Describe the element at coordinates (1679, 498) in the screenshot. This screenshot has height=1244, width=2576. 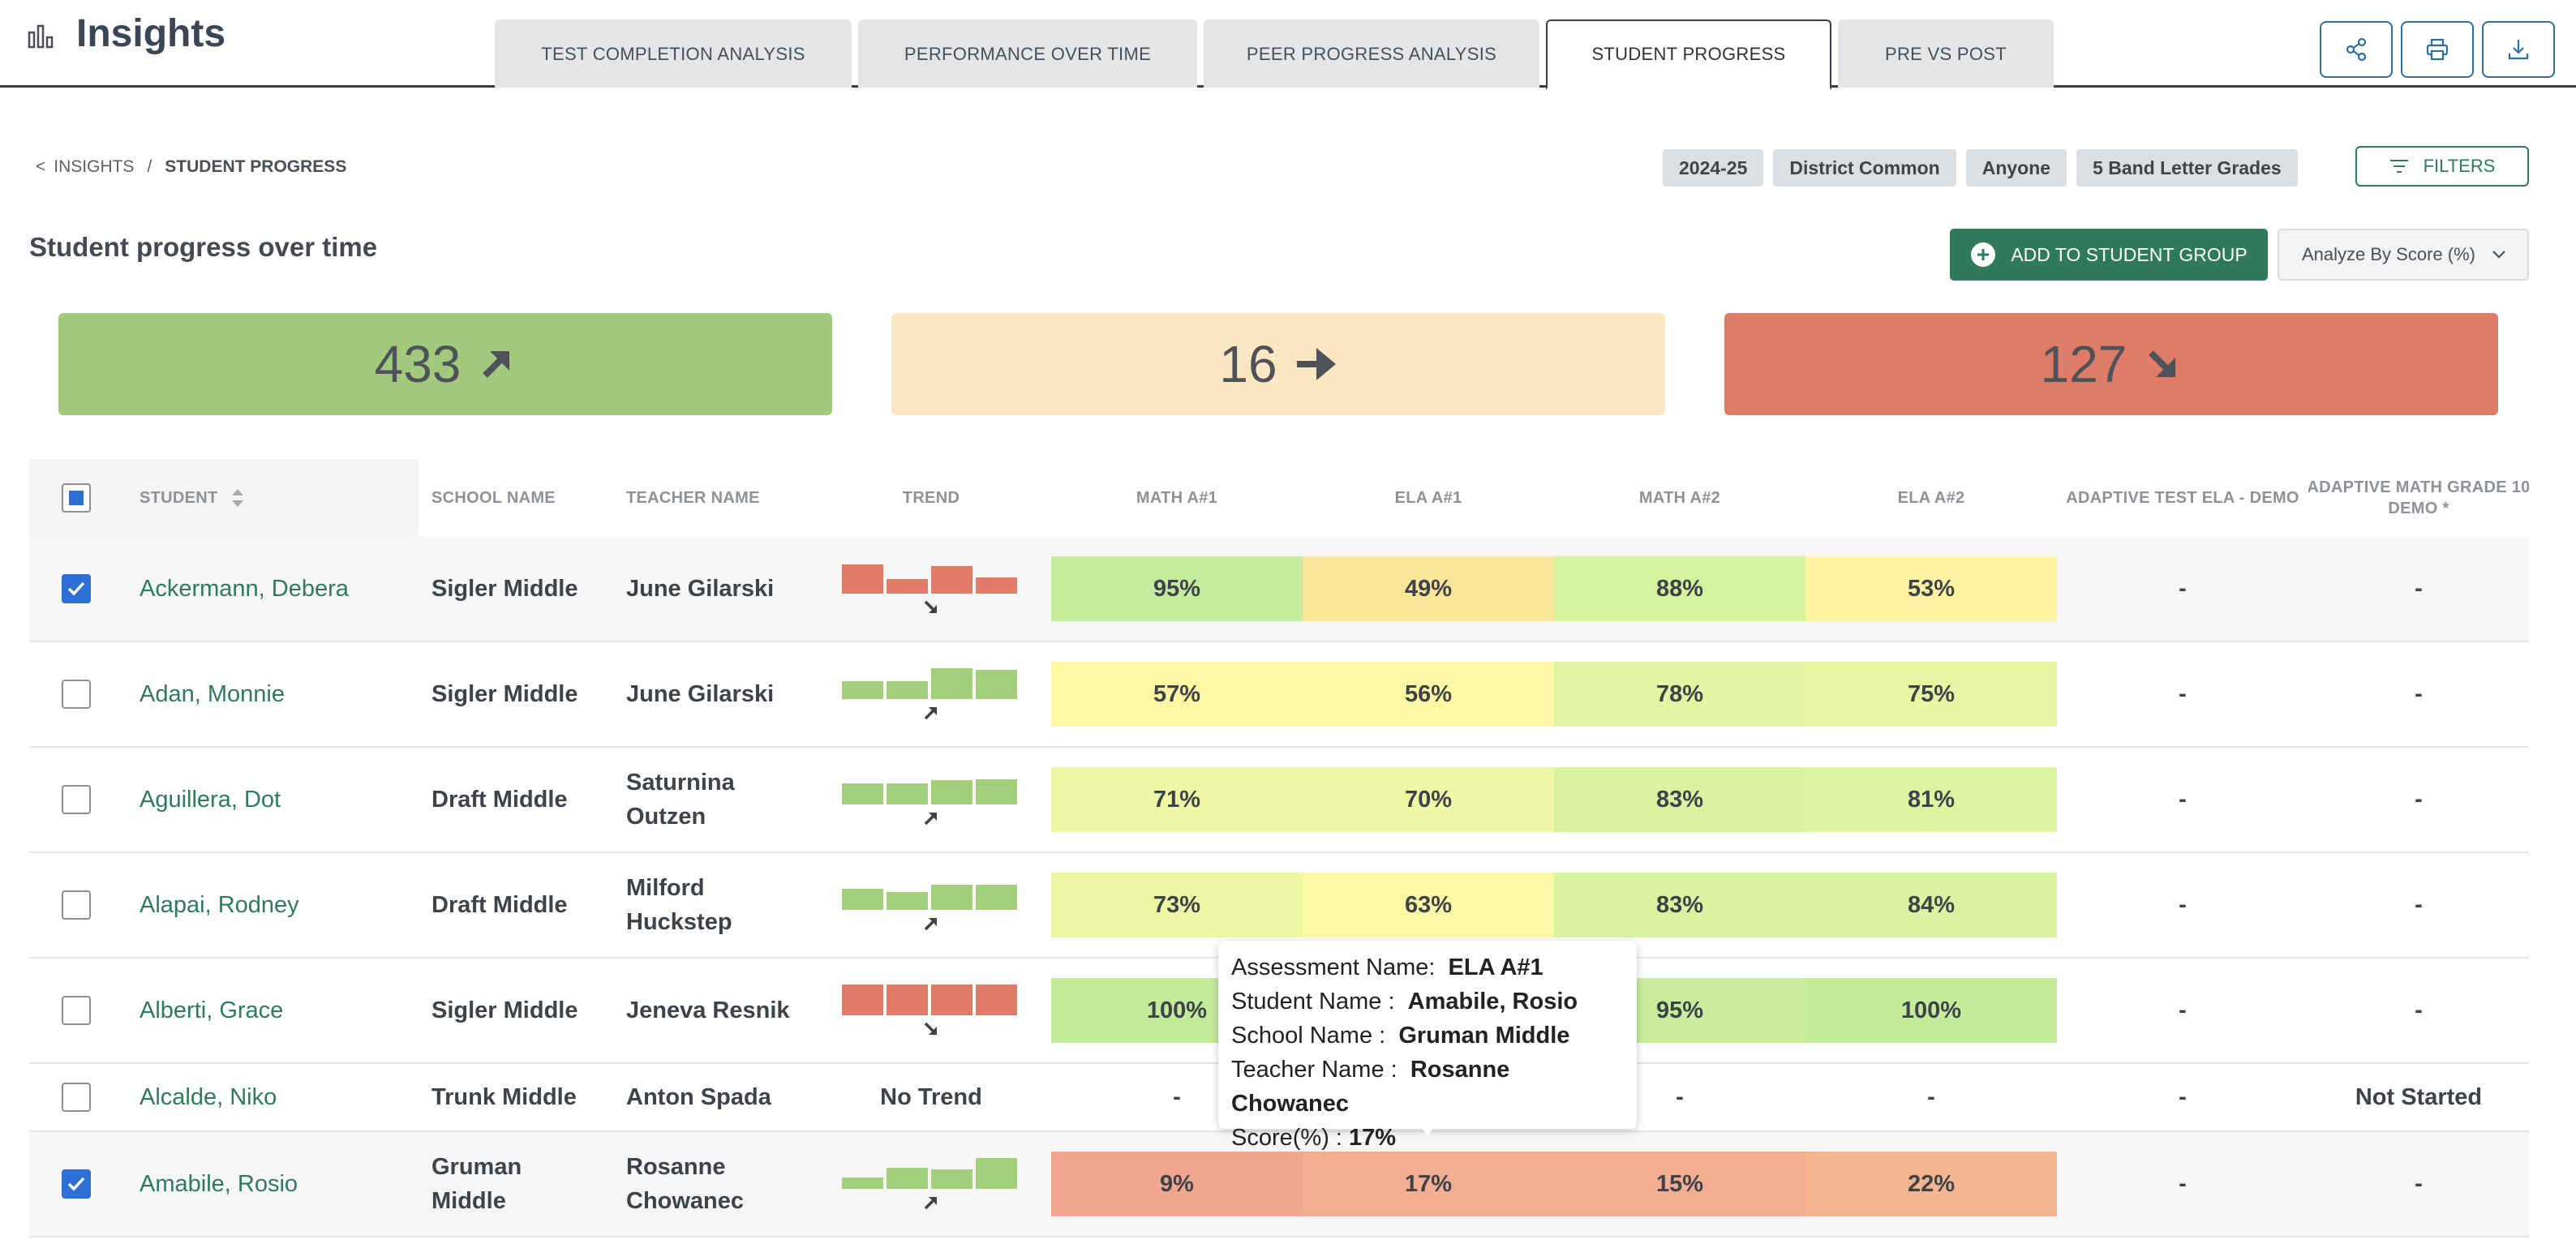
I see `column-header-math-a2: MATH A#2` at that location.